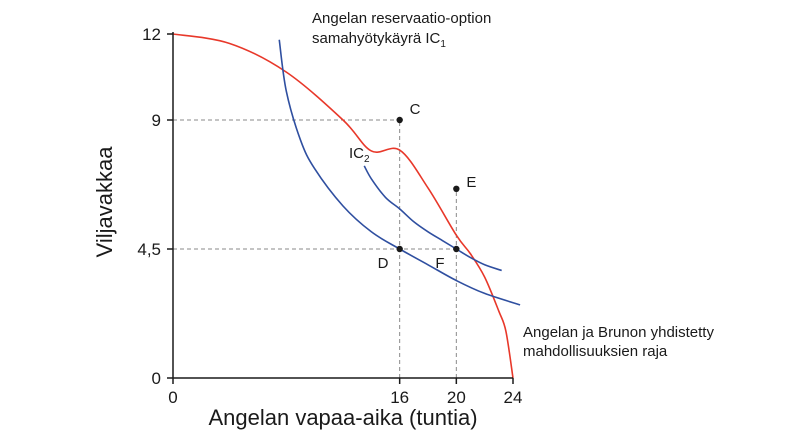  Describe the element at coordinates (399, 120) in the screenshot. I see `point-c` at that location.